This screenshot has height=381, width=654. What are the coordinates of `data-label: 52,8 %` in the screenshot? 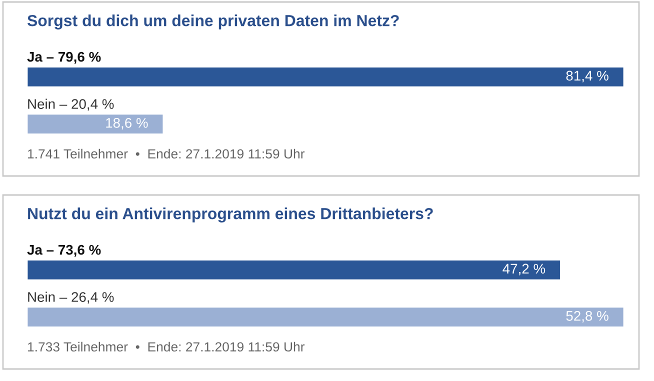 It's located at (587, 316).